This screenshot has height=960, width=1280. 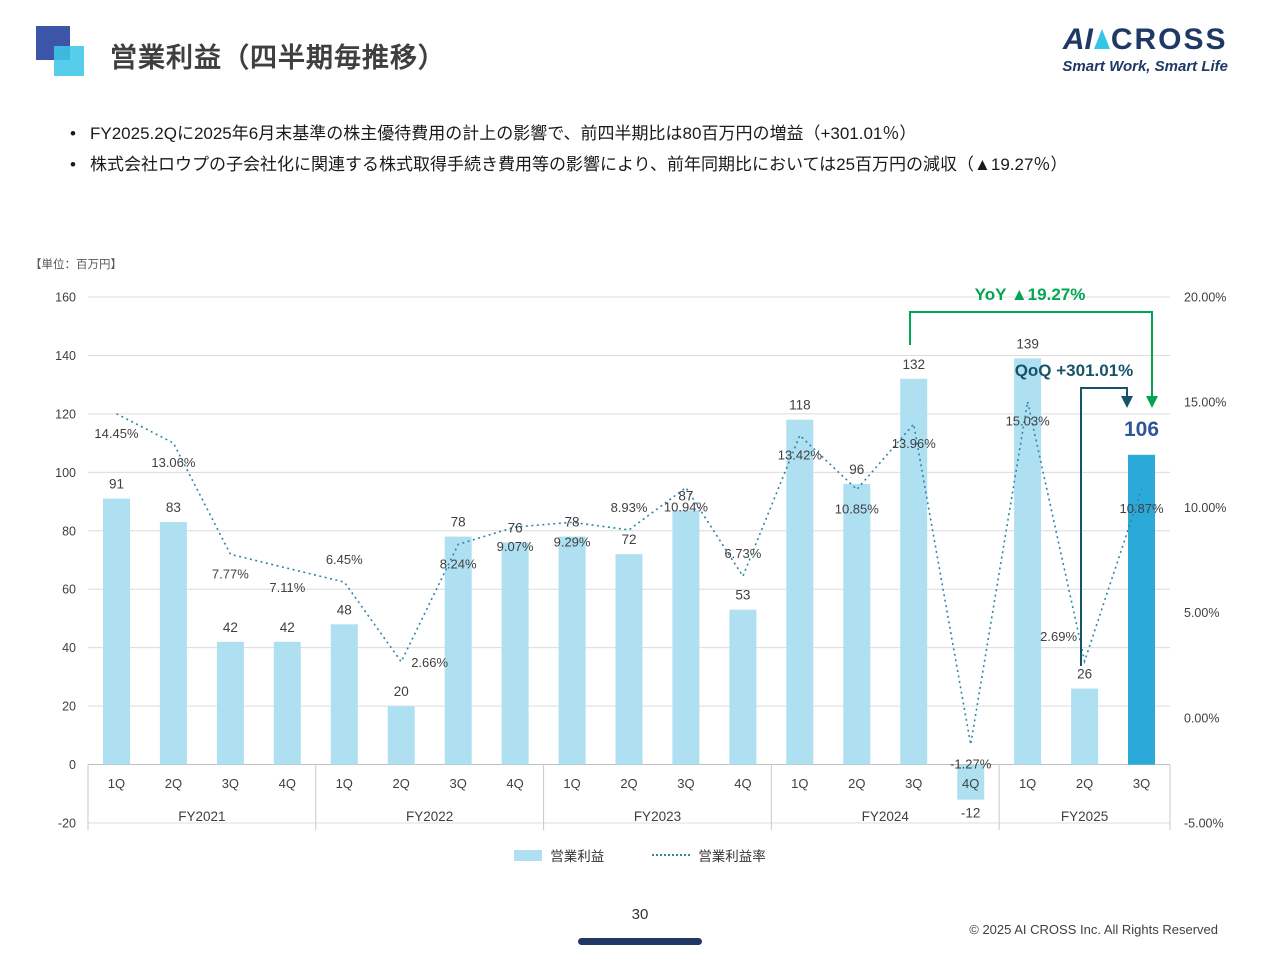 What do you see at coordinates (640, 941) in the screenshot?
I see `progress-bar` at bounding box center [640, 941].